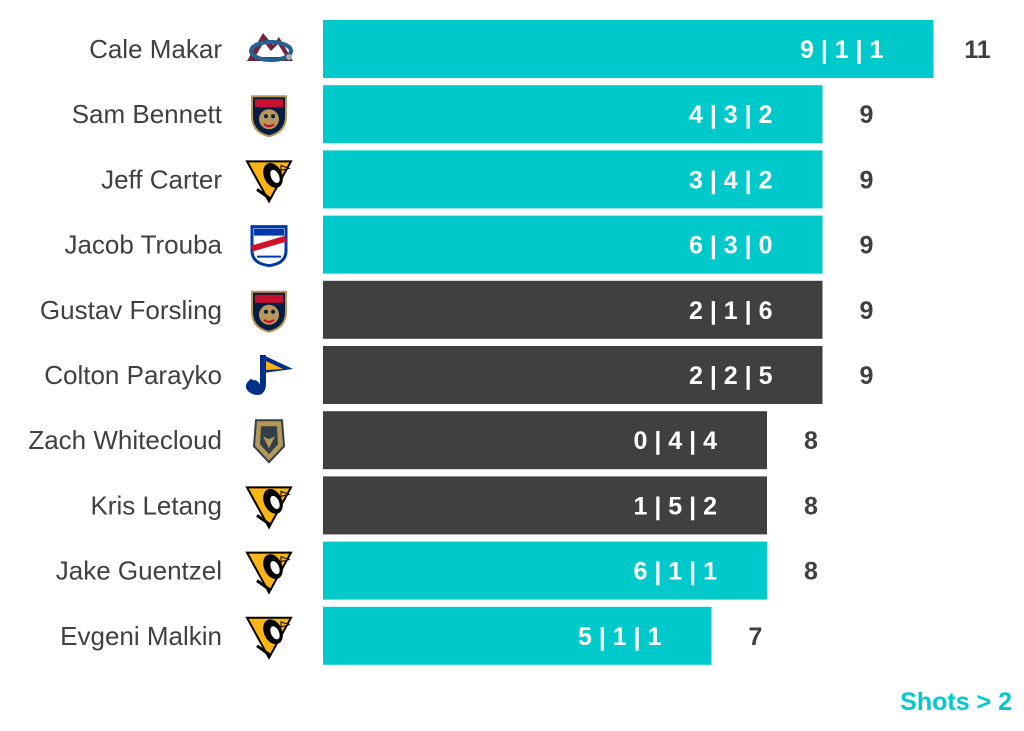 The image size is (1024, 731). Describe the element at coordinates (956, 702) in the screenshot. I see `legend-note: Shots > 2` at that location.